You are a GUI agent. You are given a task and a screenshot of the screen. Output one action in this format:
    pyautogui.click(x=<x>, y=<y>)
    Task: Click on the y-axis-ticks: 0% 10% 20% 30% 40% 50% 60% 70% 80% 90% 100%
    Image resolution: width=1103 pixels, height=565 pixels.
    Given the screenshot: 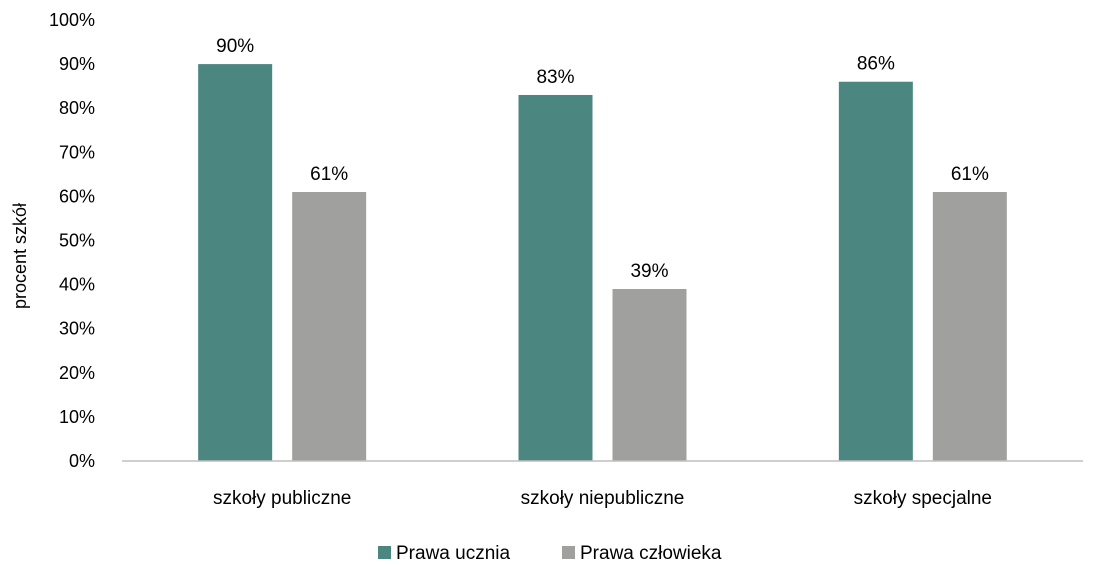 What is the action you would take?
    pyautogui.click(x=72, y=240)
    